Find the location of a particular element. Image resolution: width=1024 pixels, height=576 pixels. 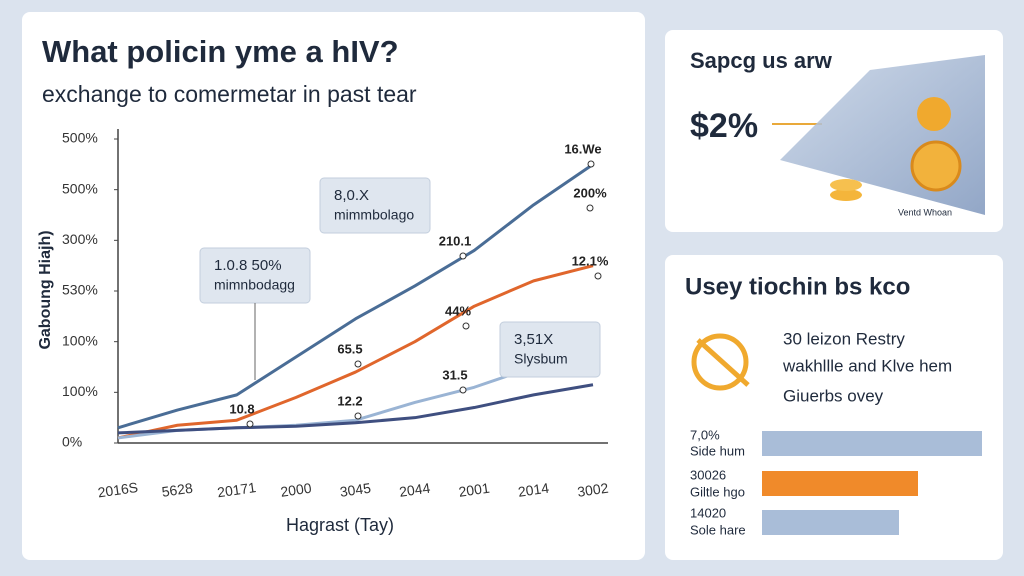

callout-value: 8,0.X is located at coordinates (351, 195).